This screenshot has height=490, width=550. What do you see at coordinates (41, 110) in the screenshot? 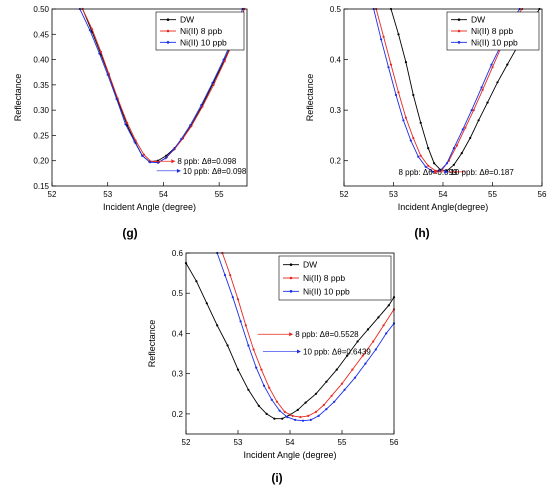
I see `y-tick-label: 0.30` at bounding box center [41, 110].